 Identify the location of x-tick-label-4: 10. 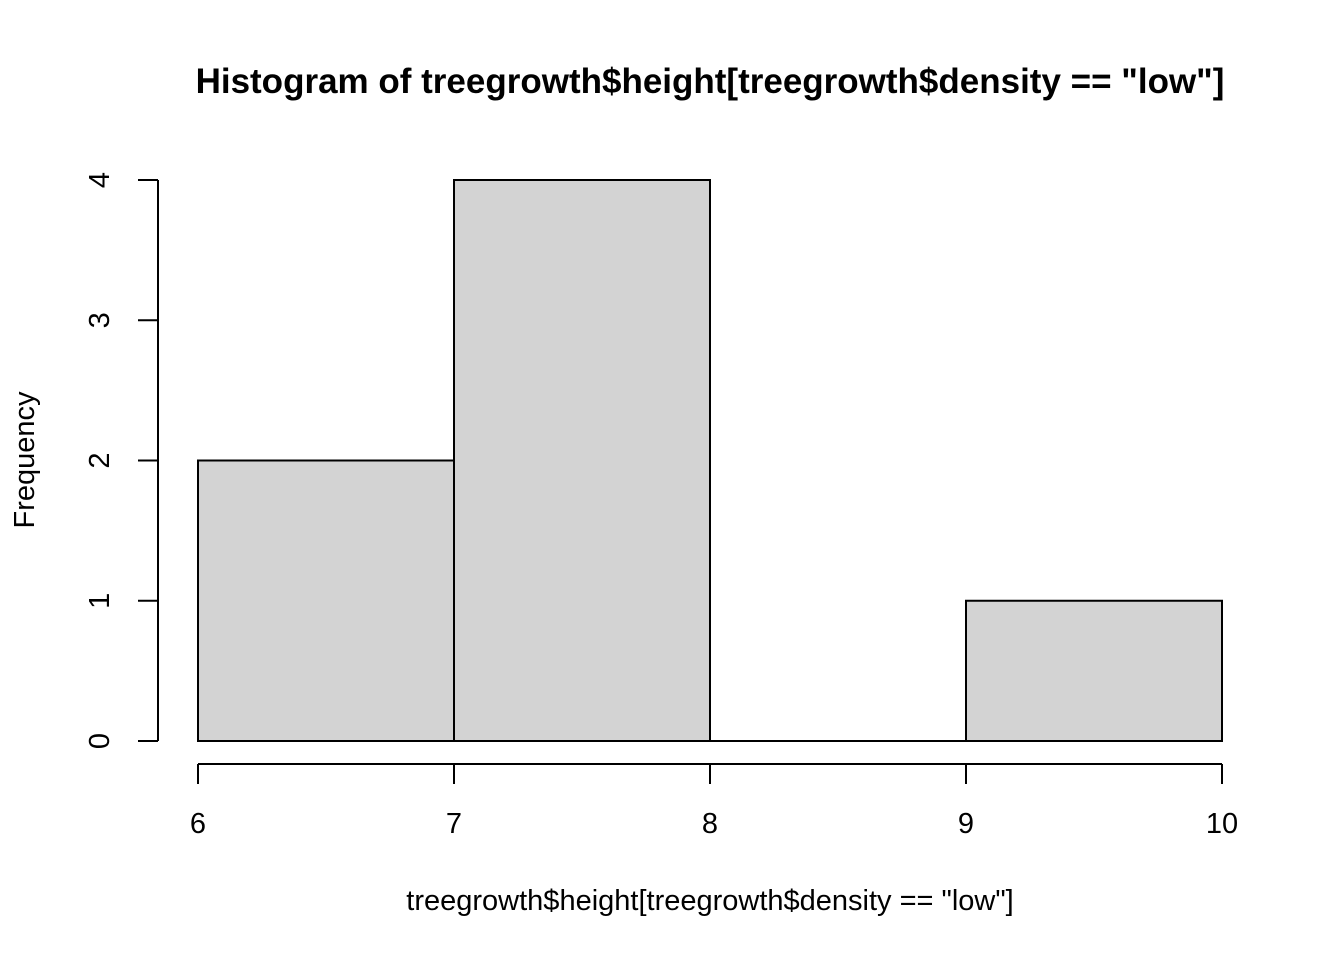
(1222, 824).